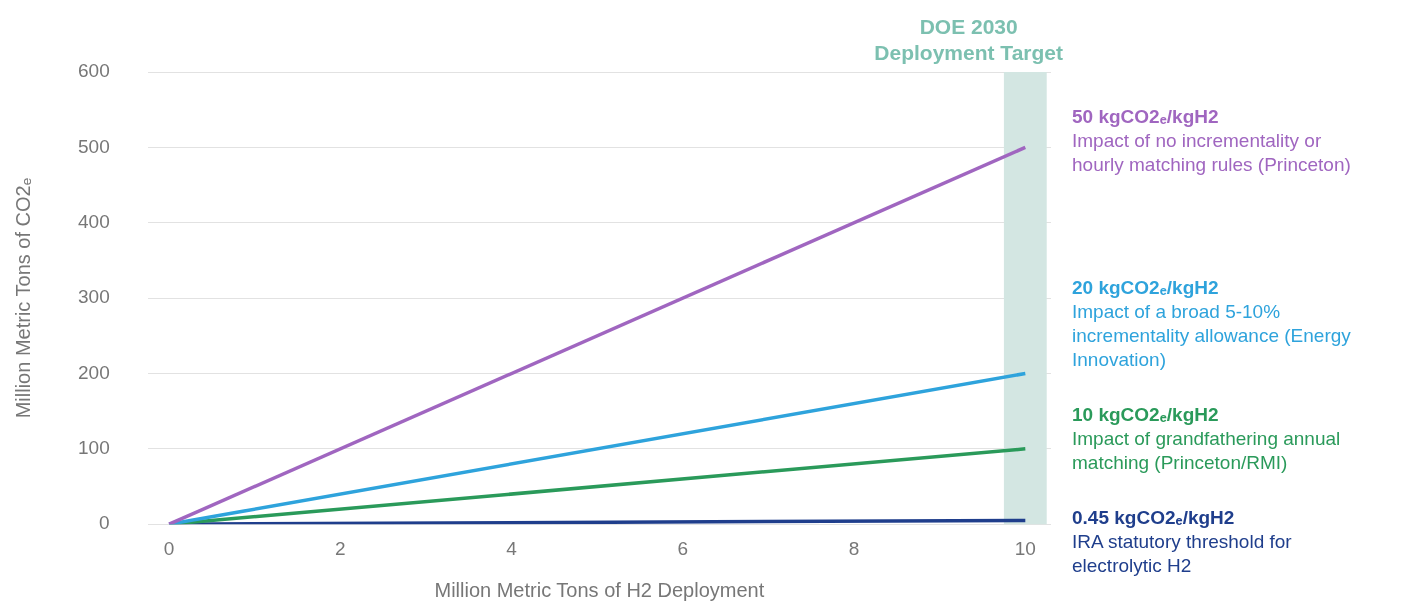  I want to click on y-tick-label: 600, so click(94, 71).